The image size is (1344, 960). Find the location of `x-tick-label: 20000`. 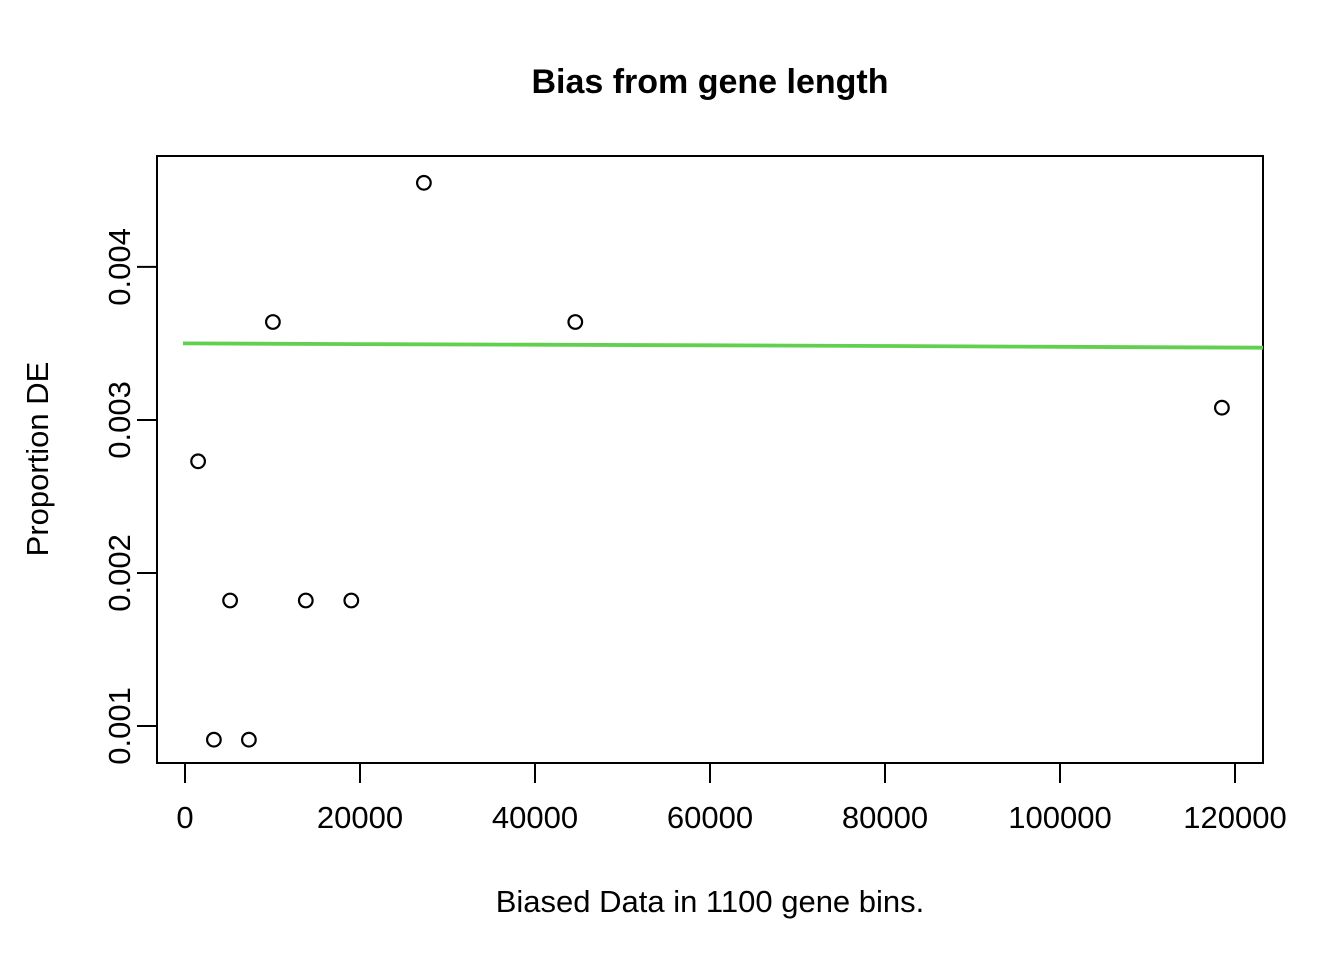

x-tick-label: 20000 is located at coordinates (360, 817).